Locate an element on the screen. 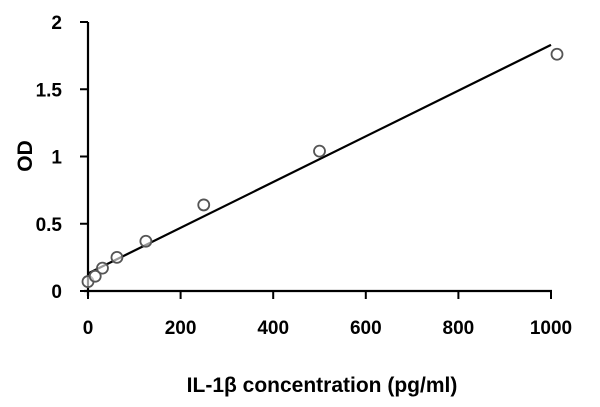 The image size is (600, 407). y-tick-label: 0.5 is located at coordinates (49, 225).